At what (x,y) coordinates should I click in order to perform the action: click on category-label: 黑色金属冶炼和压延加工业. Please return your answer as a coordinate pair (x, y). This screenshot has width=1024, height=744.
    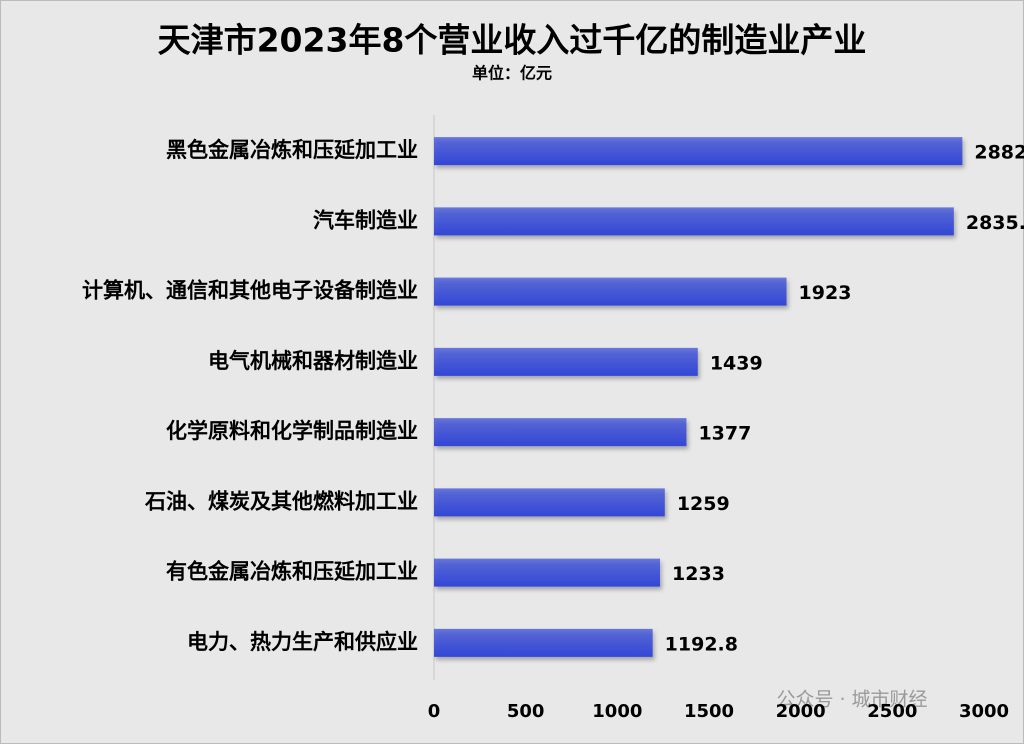
    Looking at the image, I should click on (292, 150).